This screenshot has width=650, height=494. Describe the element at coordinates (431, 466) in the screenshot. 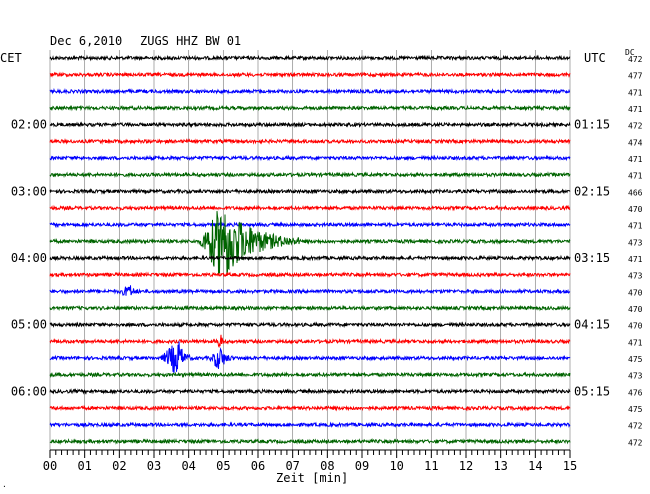

I see `x-tick-label: 11` at that location.